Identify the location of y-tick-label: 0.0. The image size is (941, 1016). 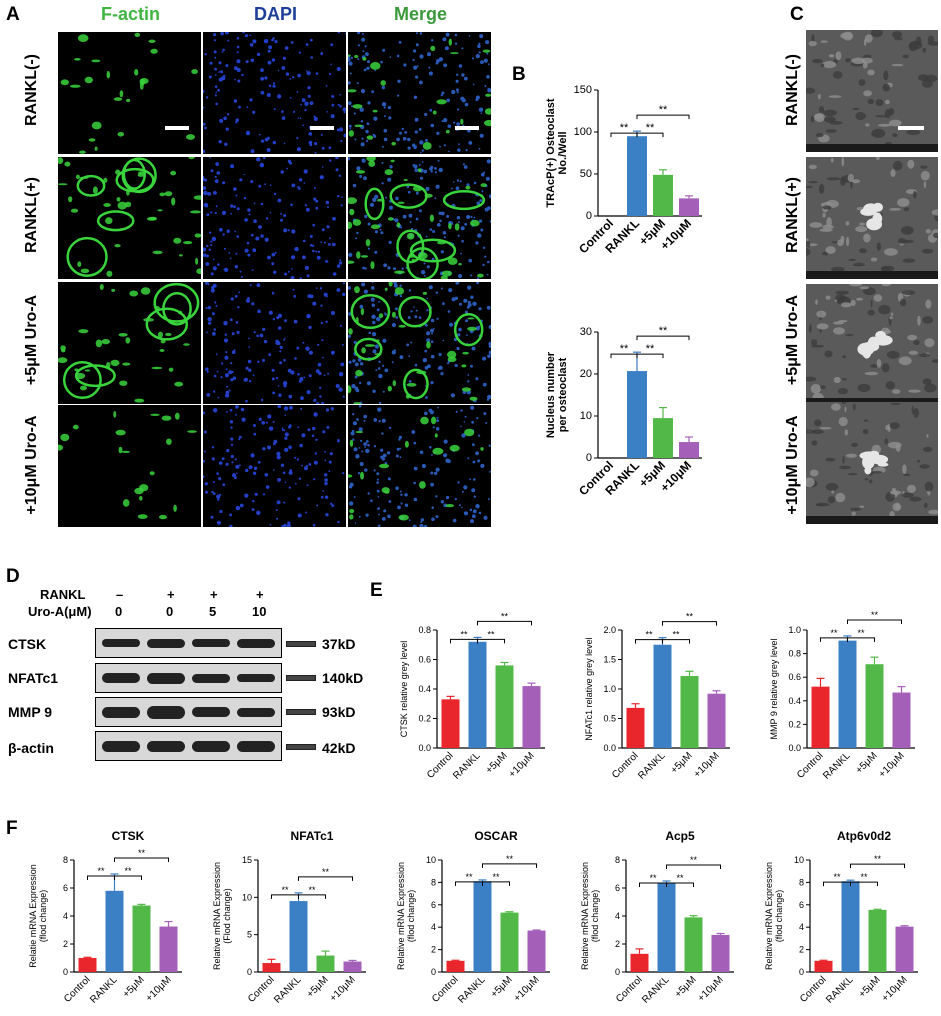
(424, 748).